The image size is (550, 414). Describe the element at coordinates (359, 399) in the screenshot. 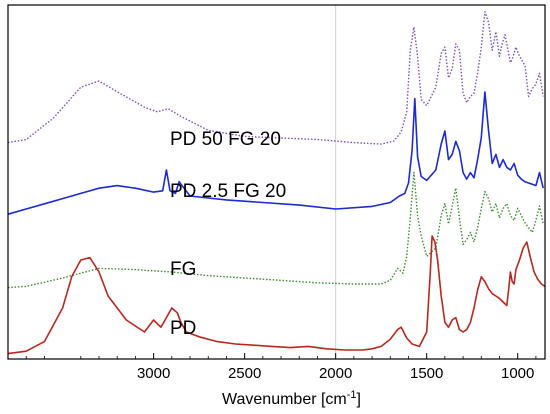

I see `x-axis-label-suffix: ]` at that location.